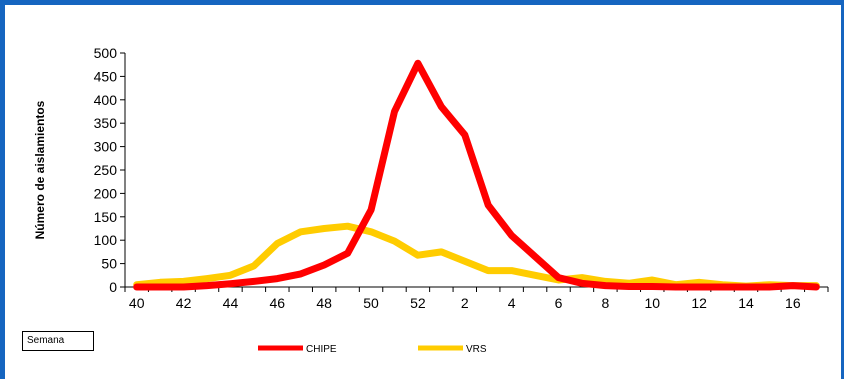 Image resolution: width=844 pixels, height=379 pixels. I want to click on y-tick-label: 250, so click(106, 170).